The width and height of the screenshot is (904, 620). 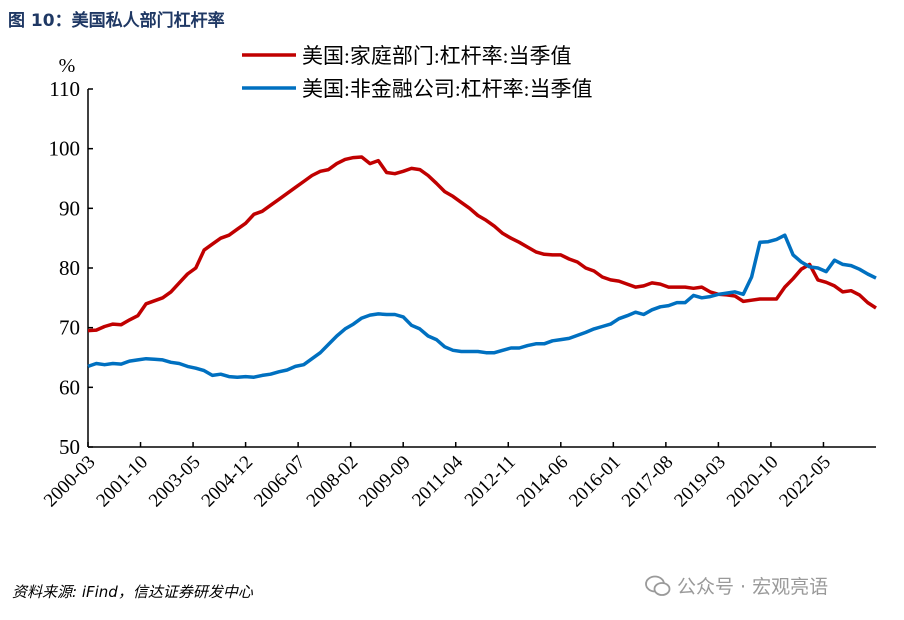 I want to click on x-tick-label: 2011-04, so click(x=437, y=480).